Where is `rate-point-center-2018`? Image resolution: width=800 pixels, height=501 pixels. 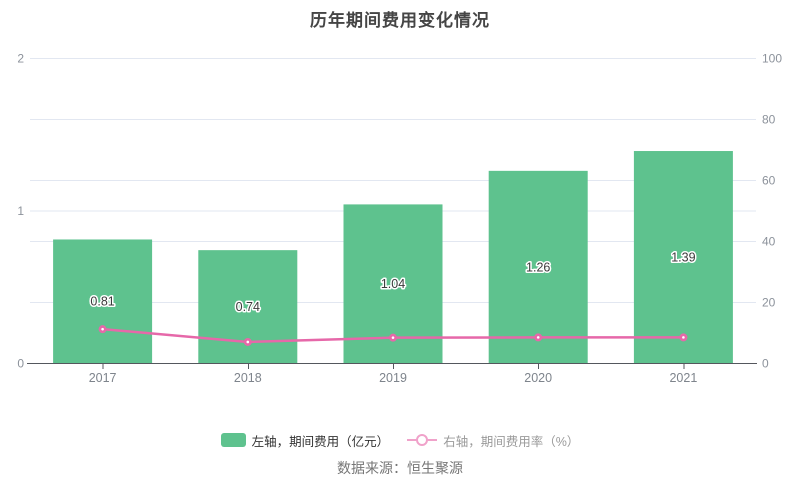 rate-point-center-2018 is located at coordinates (248, 342).